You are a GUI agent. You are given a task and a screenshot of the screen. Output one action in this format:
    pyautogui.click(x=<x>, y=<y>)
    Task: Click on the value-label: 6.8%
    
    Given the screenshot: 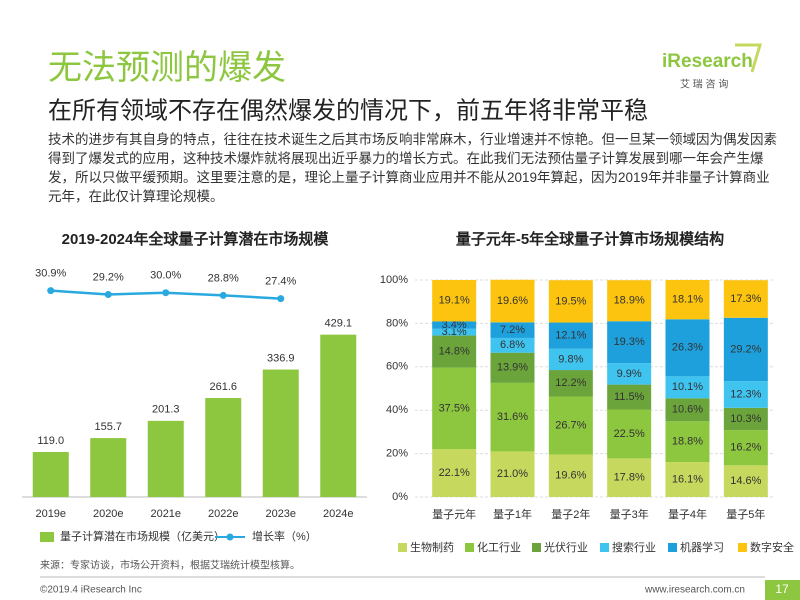 What is the action you would take?
    pyautogui.click(x=512, y=345)
    